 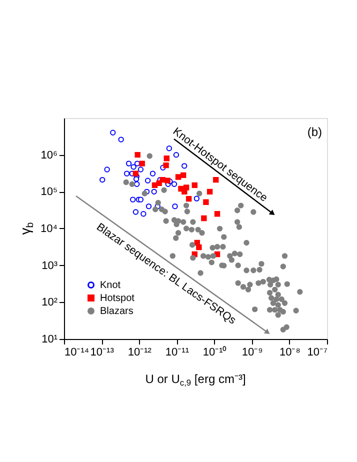 What do you see at coordinates (110, 285) in the screenshot?
I see `legend-label: Knot` at bounding box center [110, 285].